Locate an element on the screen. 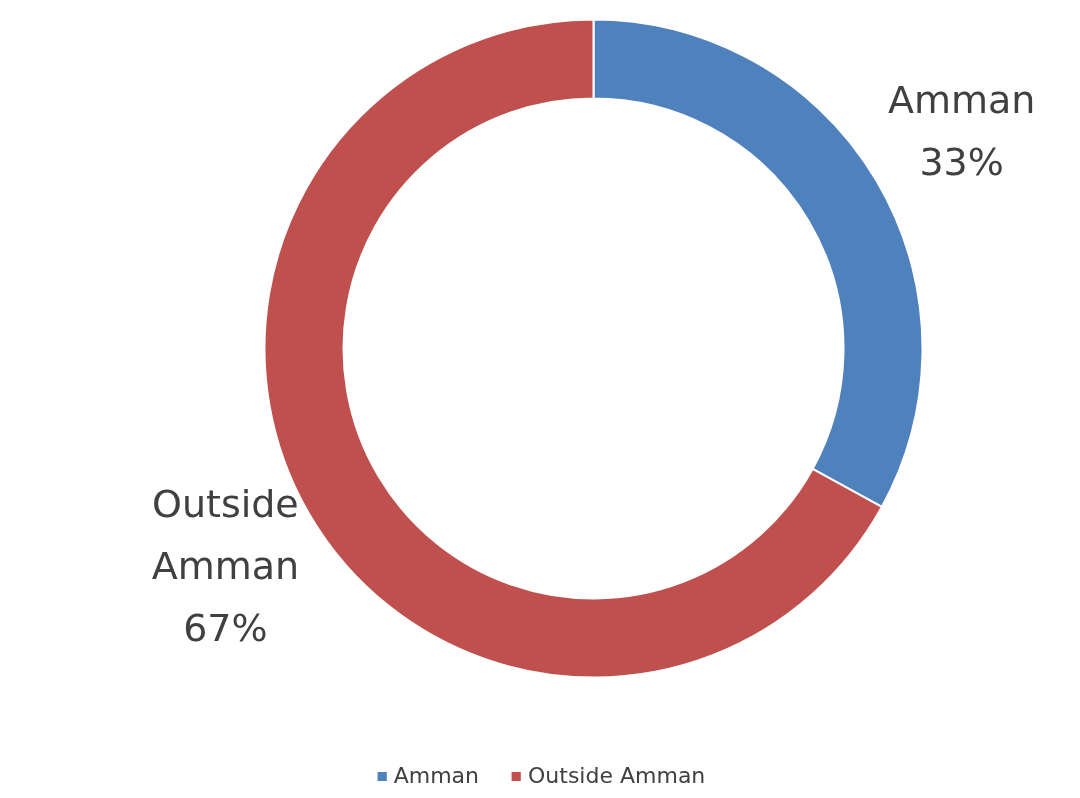 The image size is (1080, 798). data-label: 67% is located at coordinates (225, 628).